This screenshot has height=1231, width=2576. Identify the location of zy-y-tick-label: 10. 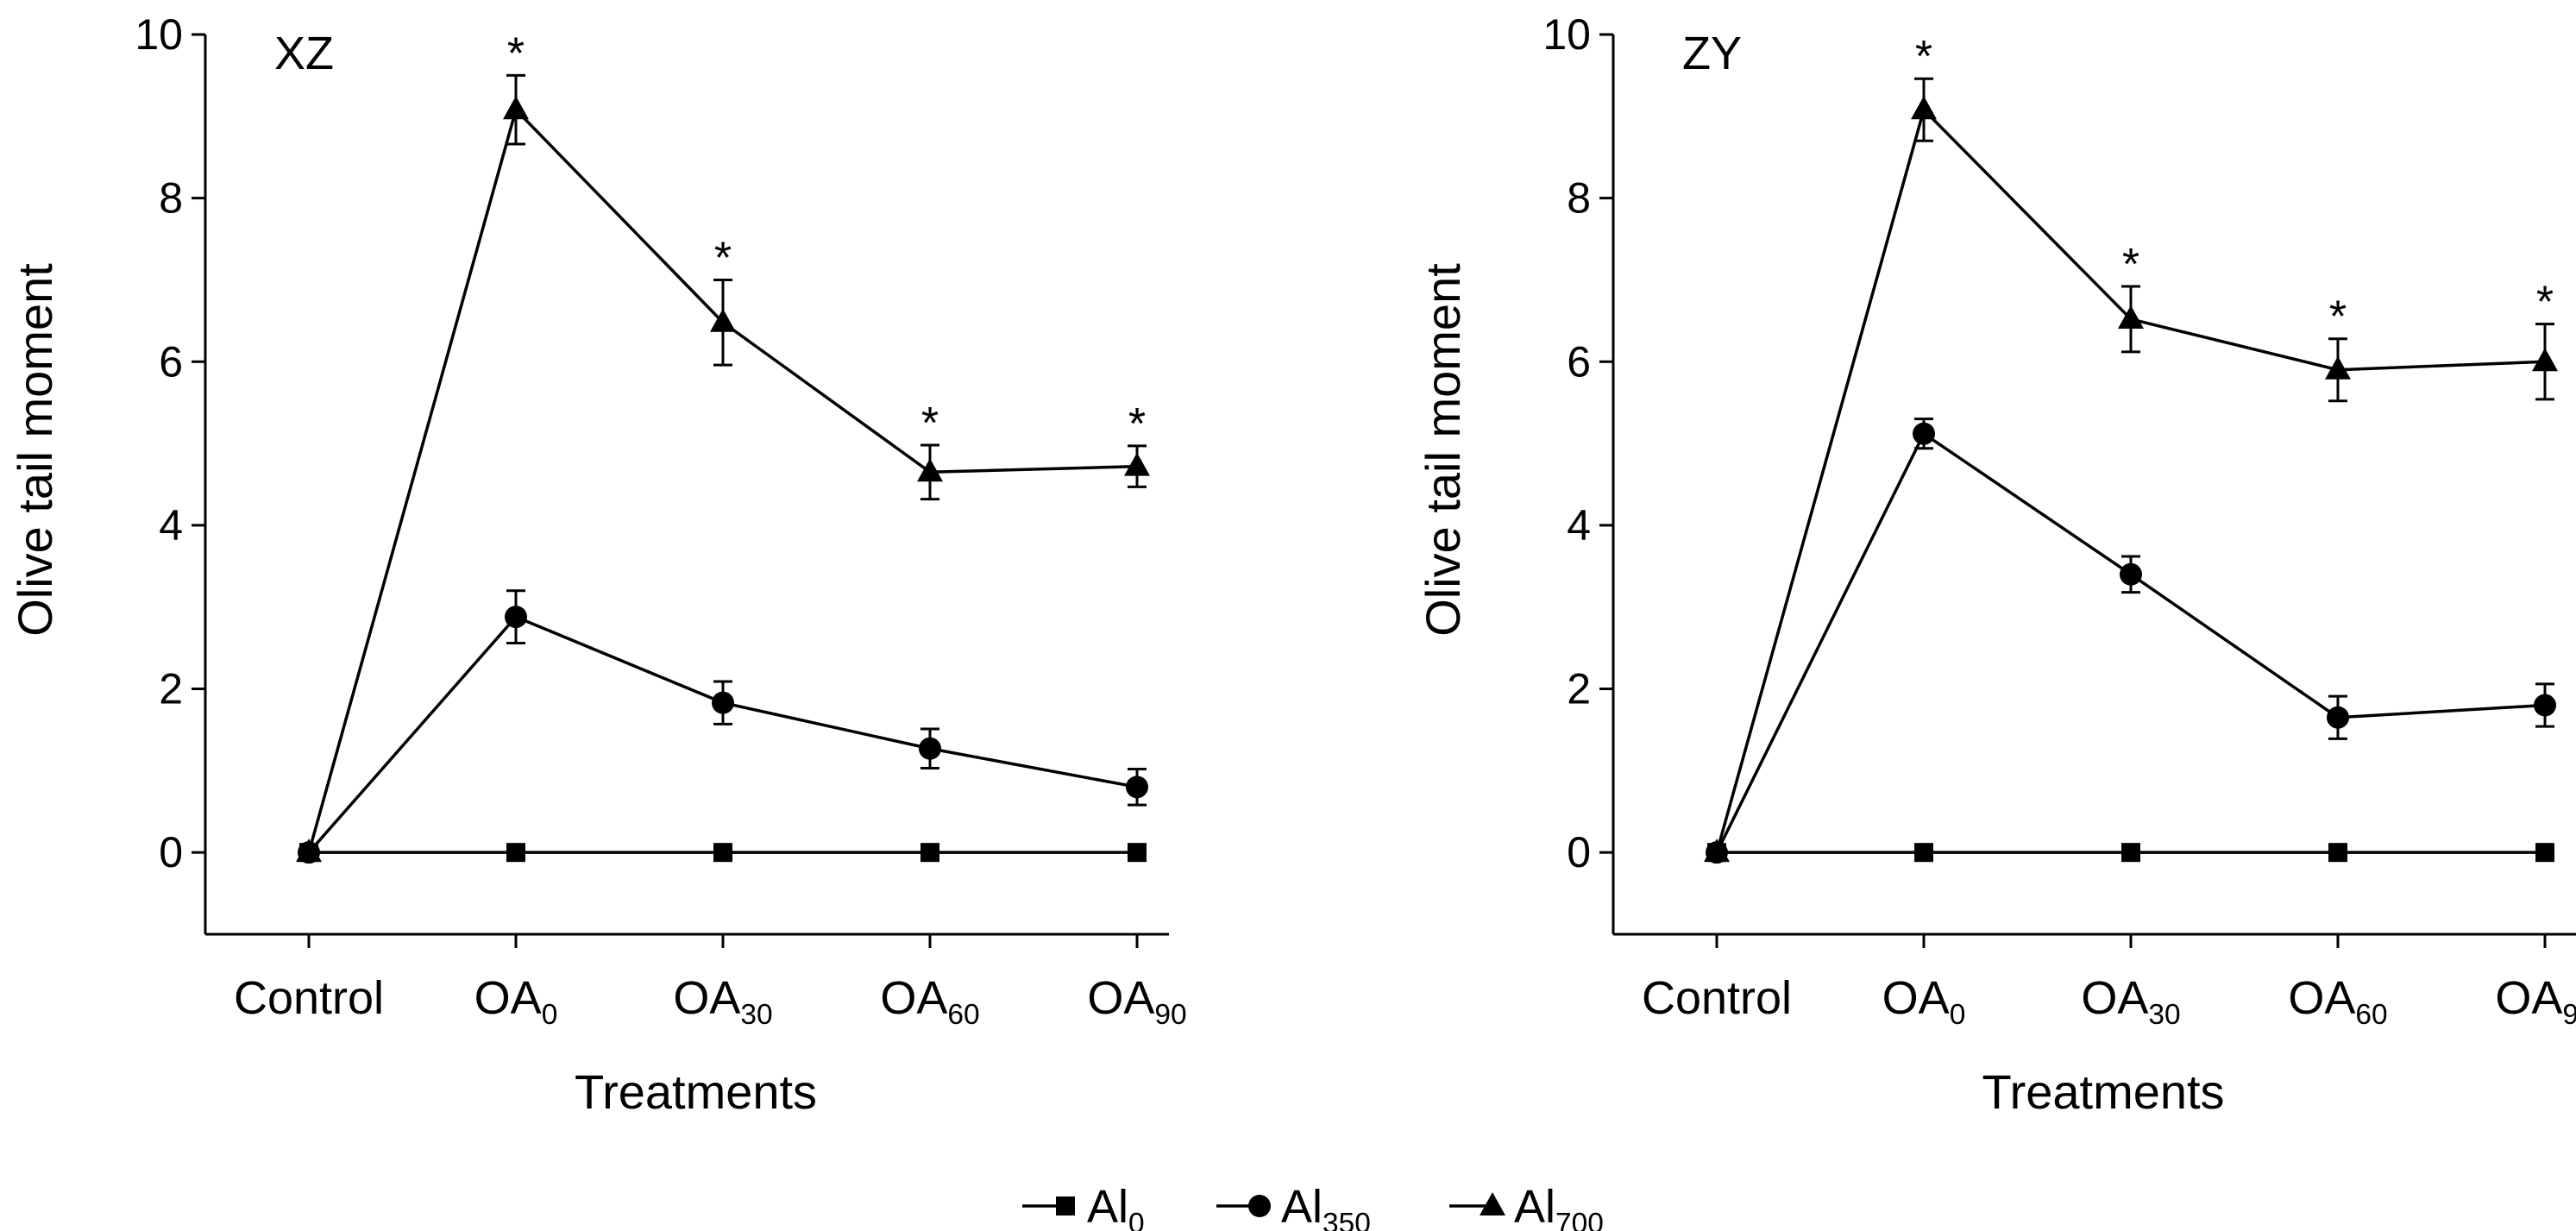
(1566, 34).